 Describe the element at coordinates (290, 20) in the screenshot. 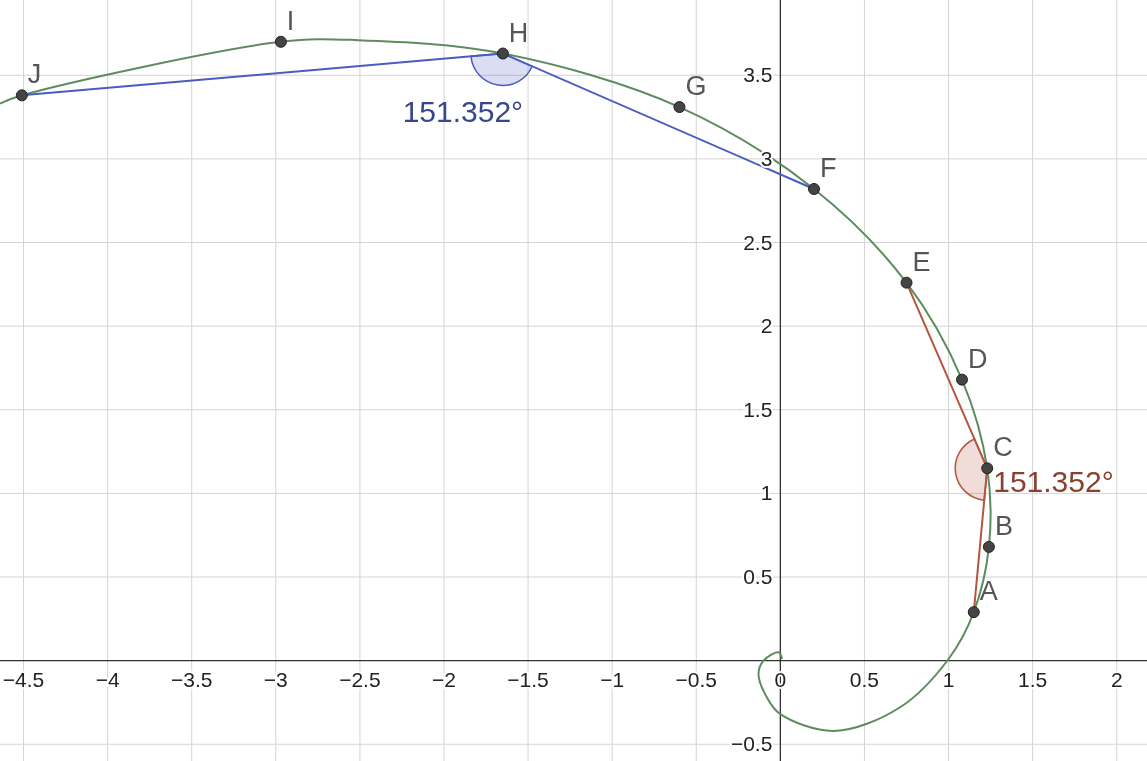

I see `annotation: I` at that location.